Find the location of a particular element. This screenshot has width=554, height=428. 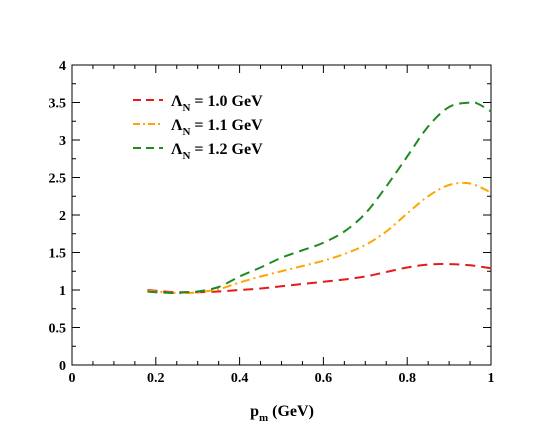

legend-value: = 1.1 GeV is located at coordinates (226, 125).